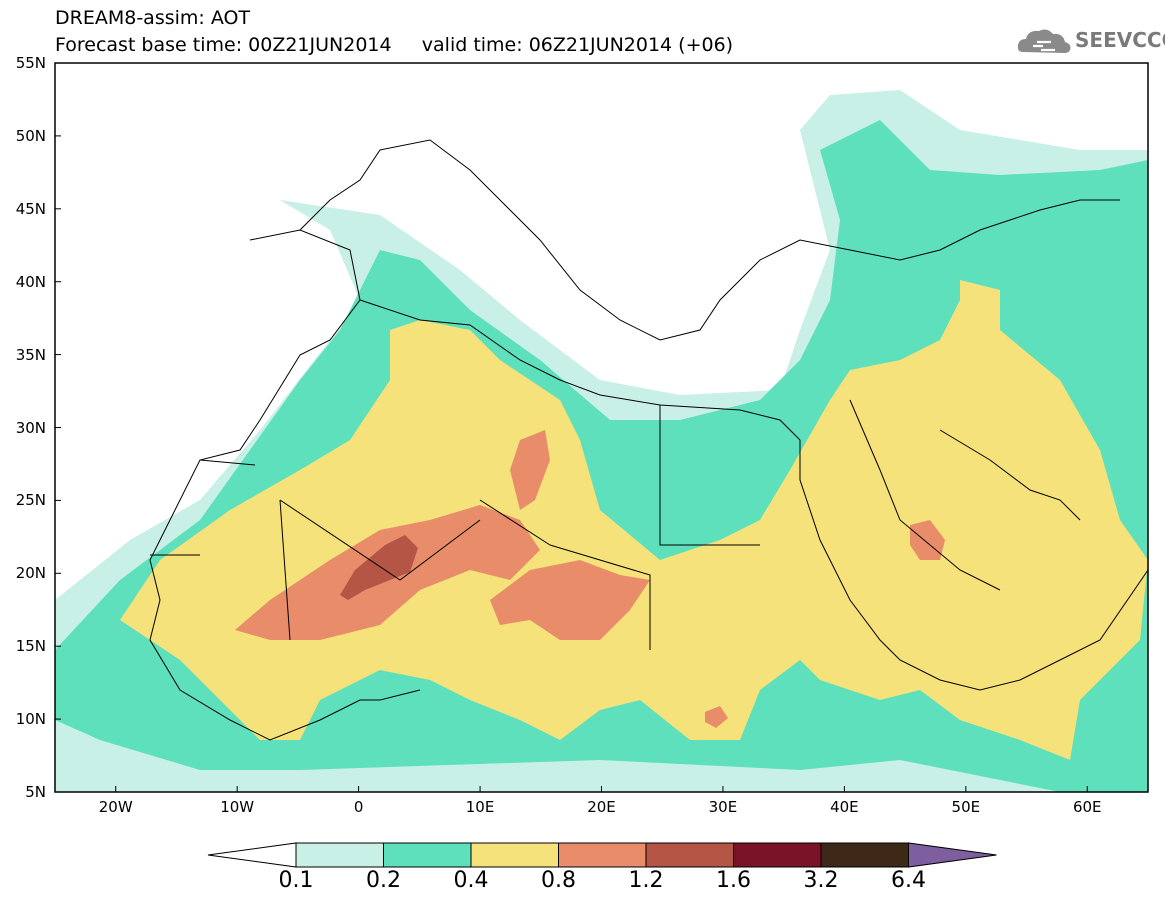 Image resolution: width=1165 pixels, height=905 pixels. What do you see at coordinates (952, 855) in the screenshot?
I see `colorbar-over` at bounding box center [952, 855].